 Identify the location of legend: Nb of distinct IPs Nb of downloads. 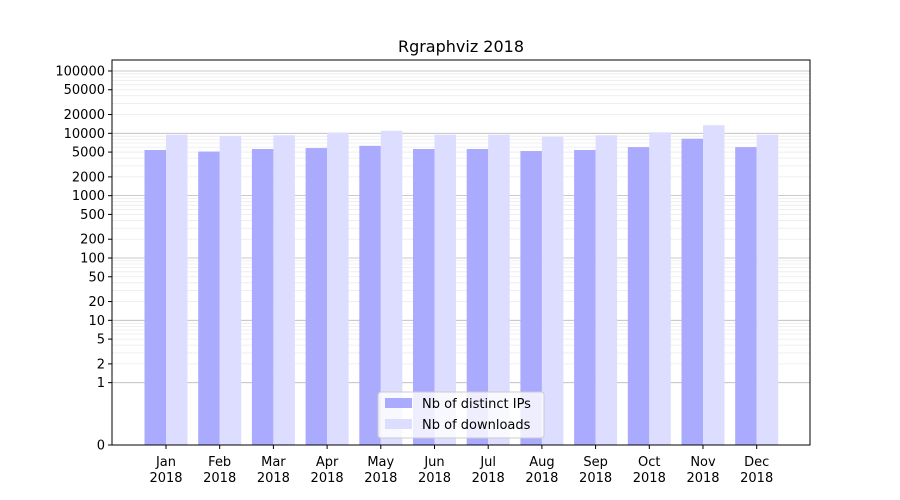
(461, 415).